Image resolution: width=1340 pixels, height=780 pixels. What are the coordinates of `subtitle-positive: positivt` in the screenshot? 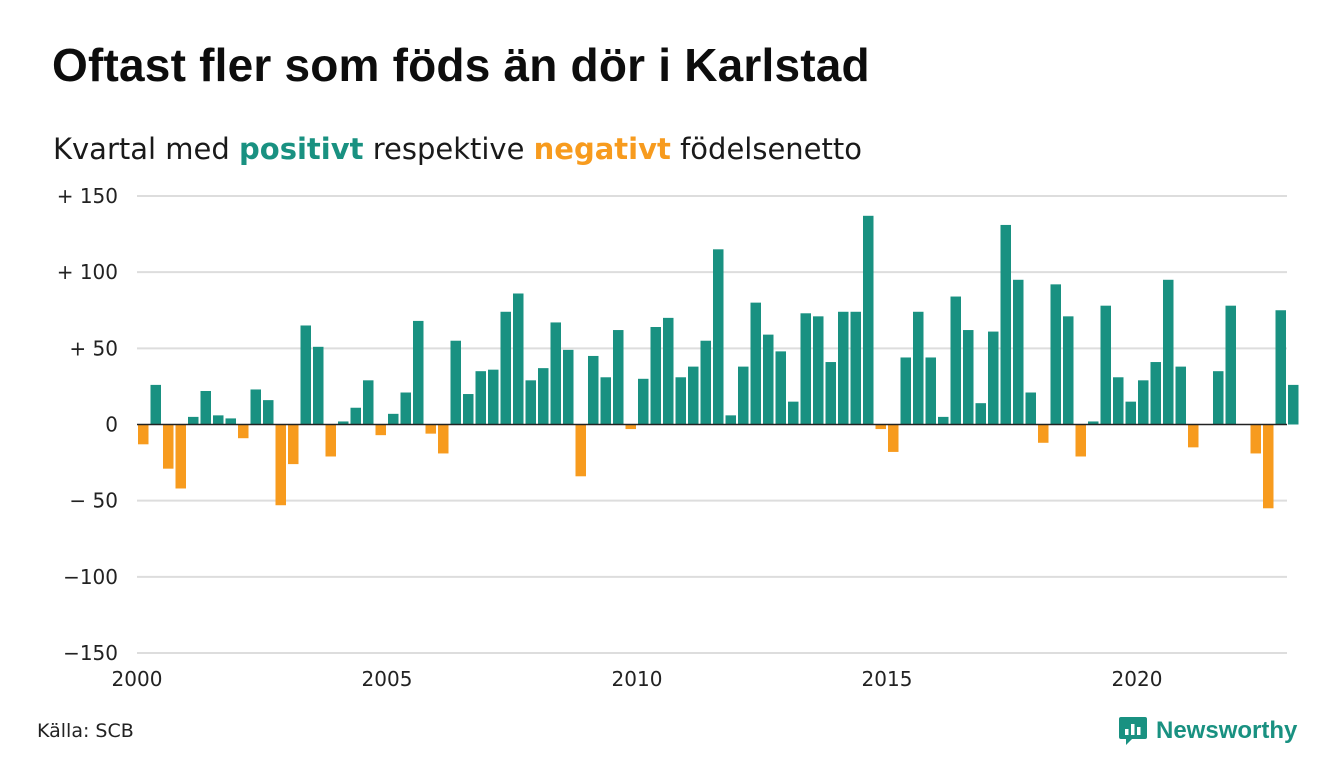 It's located at (301, 149).